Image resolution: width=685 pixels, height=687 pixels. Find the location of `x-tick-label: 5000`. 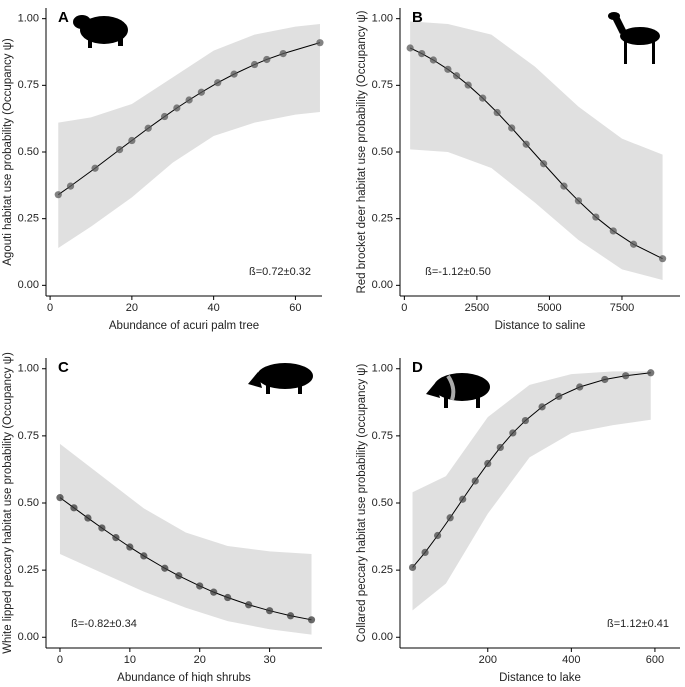

x-tick-label: 5000 is located at coordinates (549, 308).